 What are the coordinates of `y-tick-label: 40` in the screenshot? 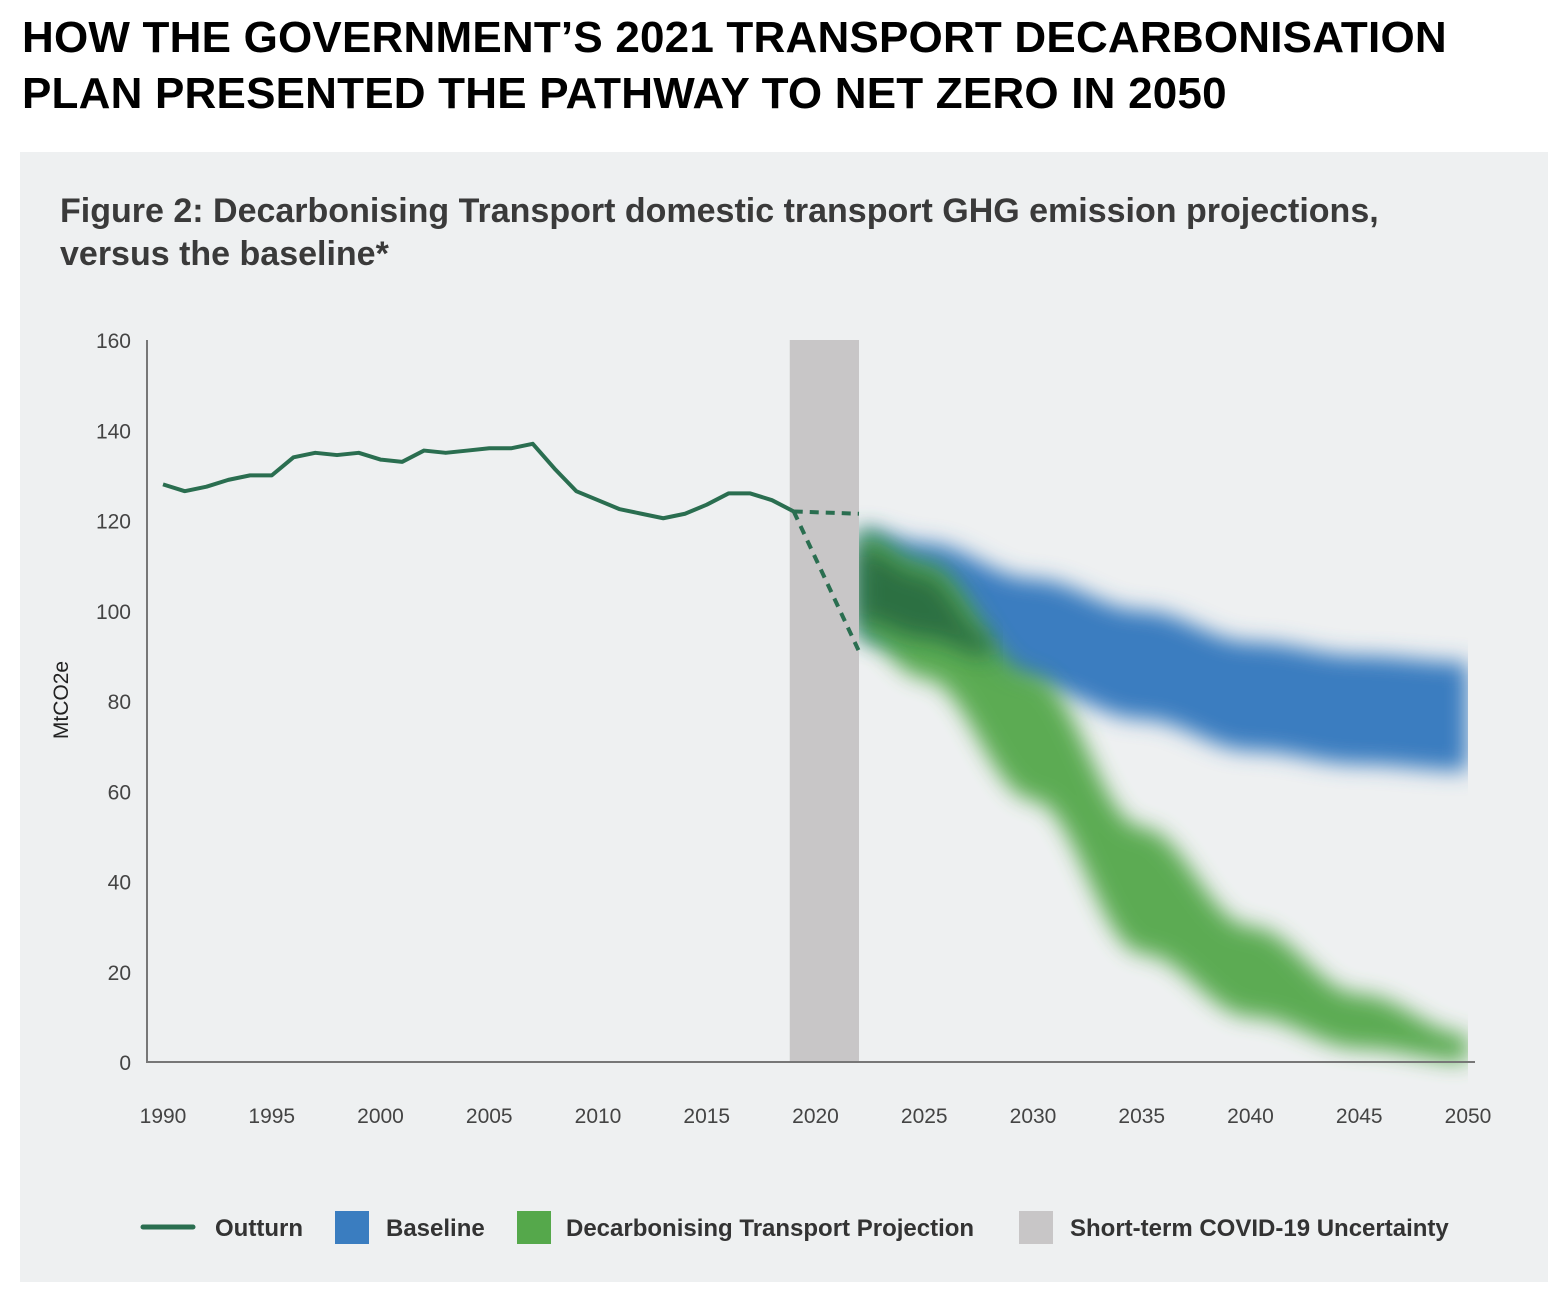 It's located at (119, 883).